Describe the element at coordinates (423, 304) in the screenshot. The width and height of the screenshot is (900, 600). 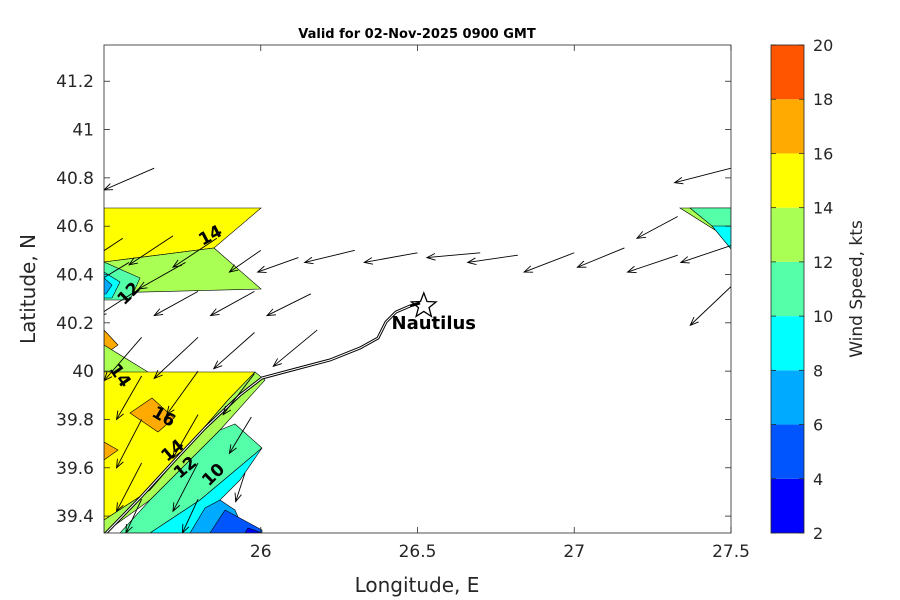
I see `station-star-icon` at that location.